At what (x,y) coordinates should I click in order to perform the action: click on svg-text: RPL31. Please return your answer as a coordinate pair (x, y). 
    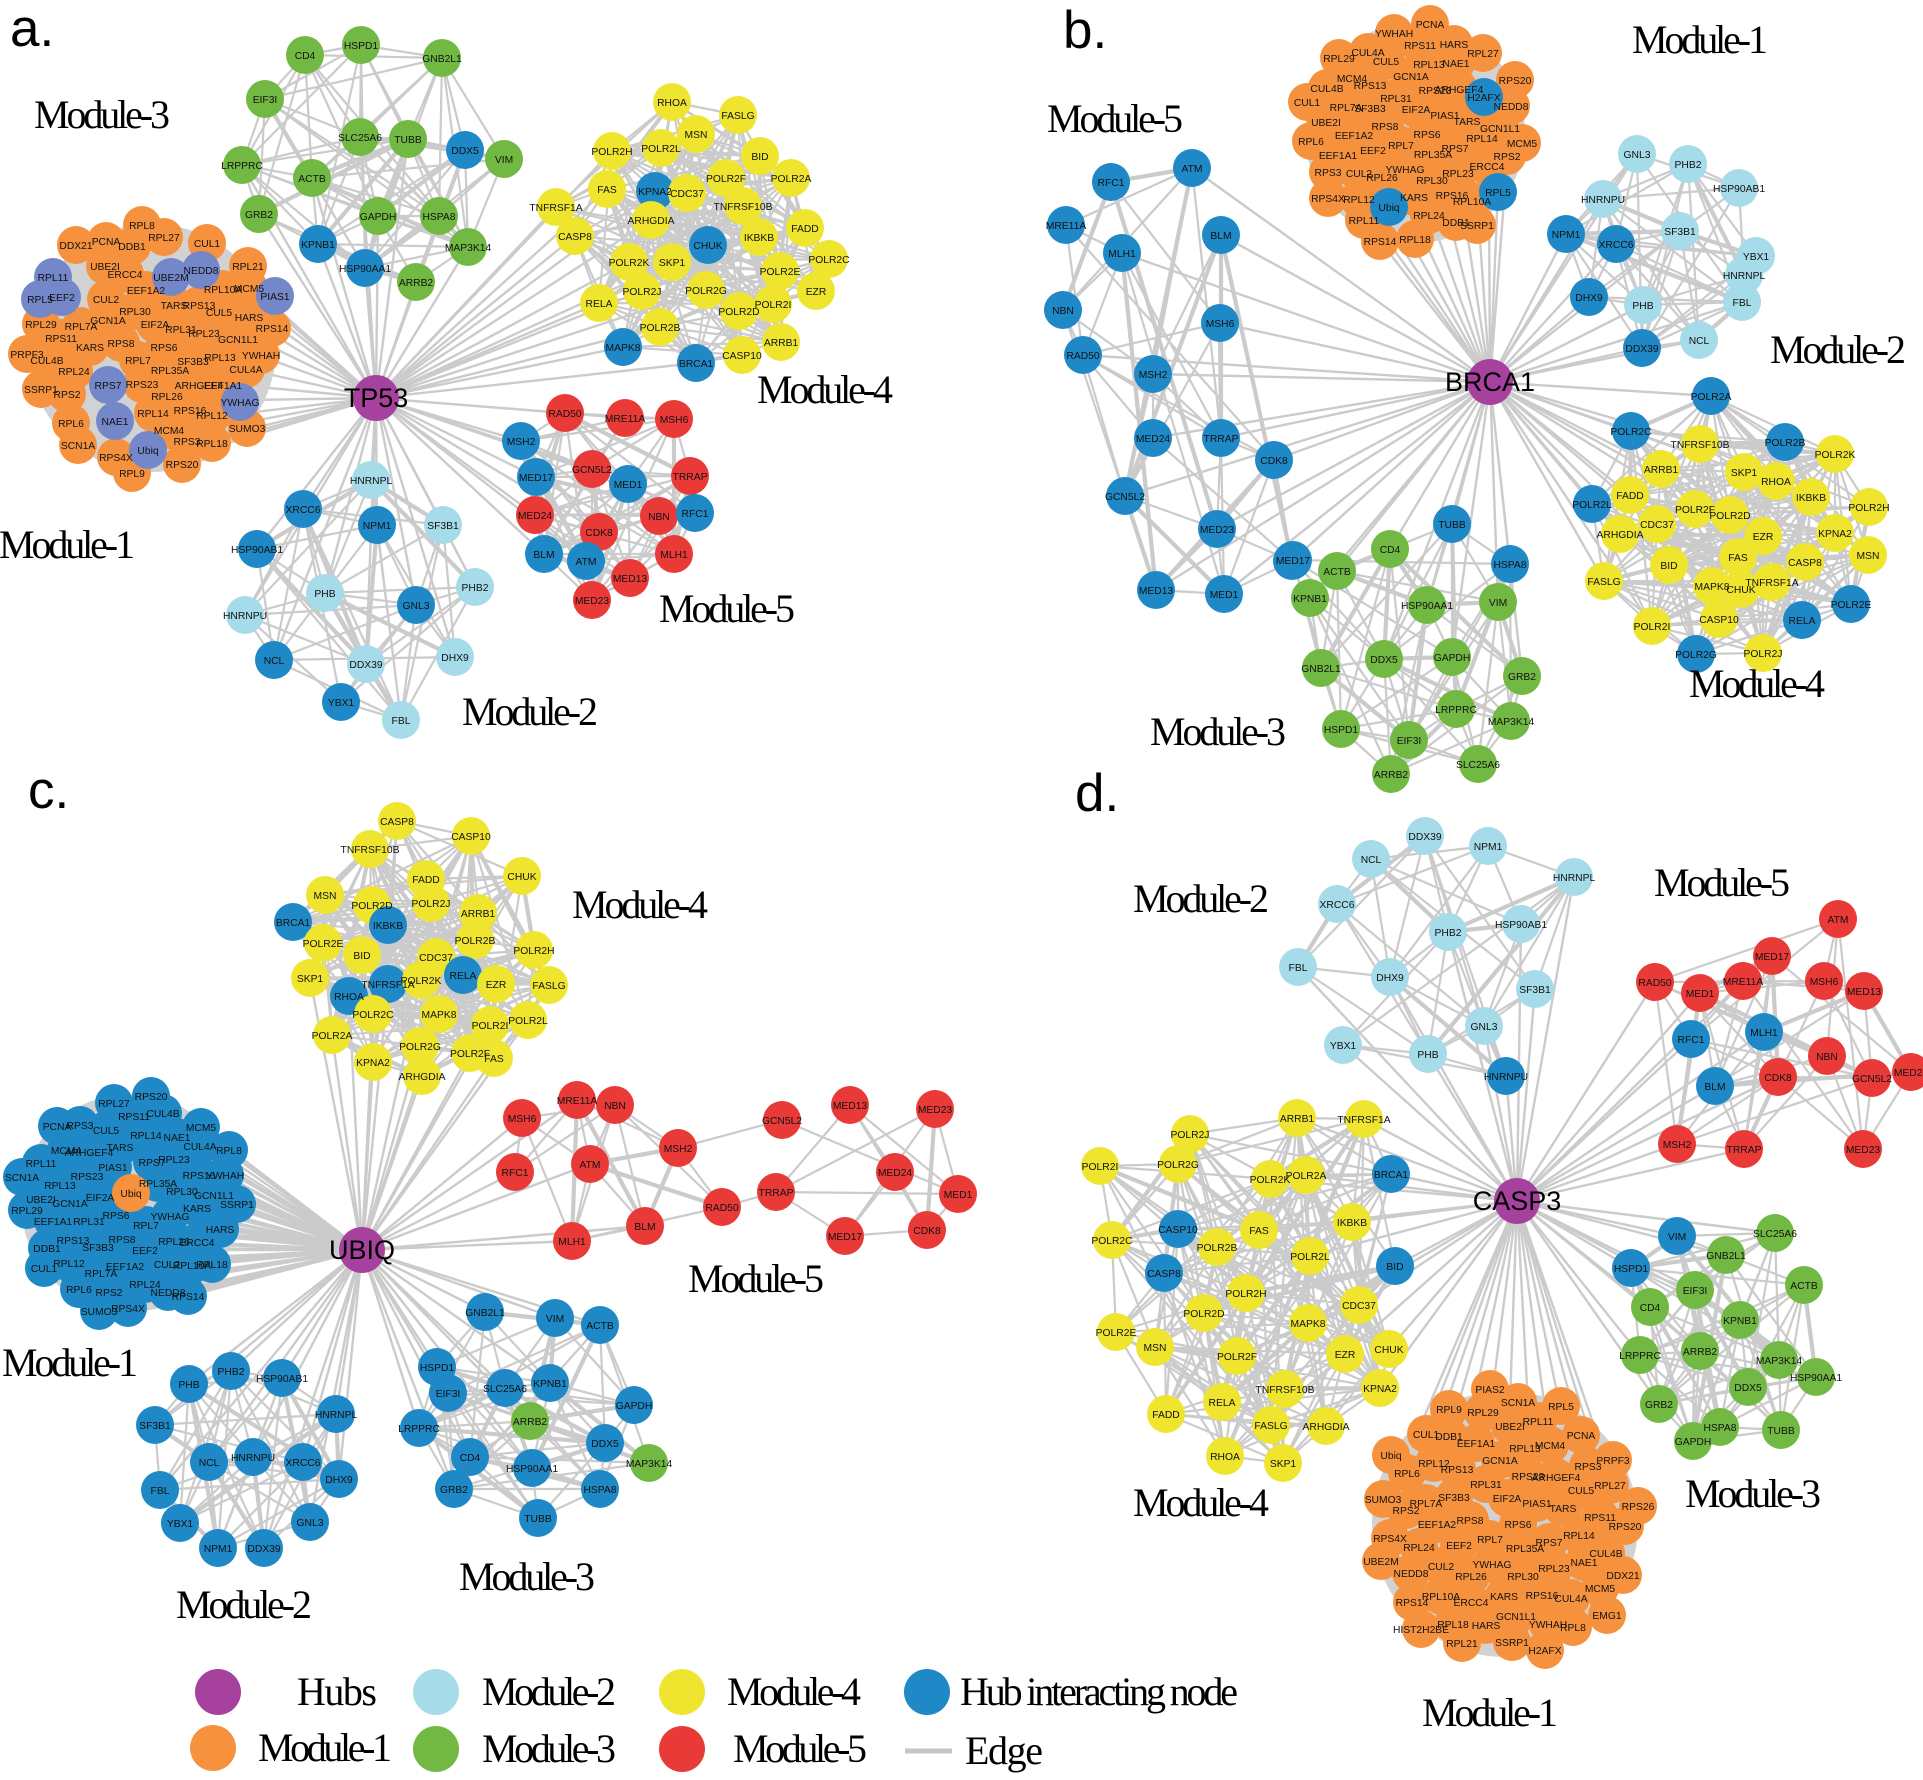
    Looking at the image, I should click on (1486, 1485).